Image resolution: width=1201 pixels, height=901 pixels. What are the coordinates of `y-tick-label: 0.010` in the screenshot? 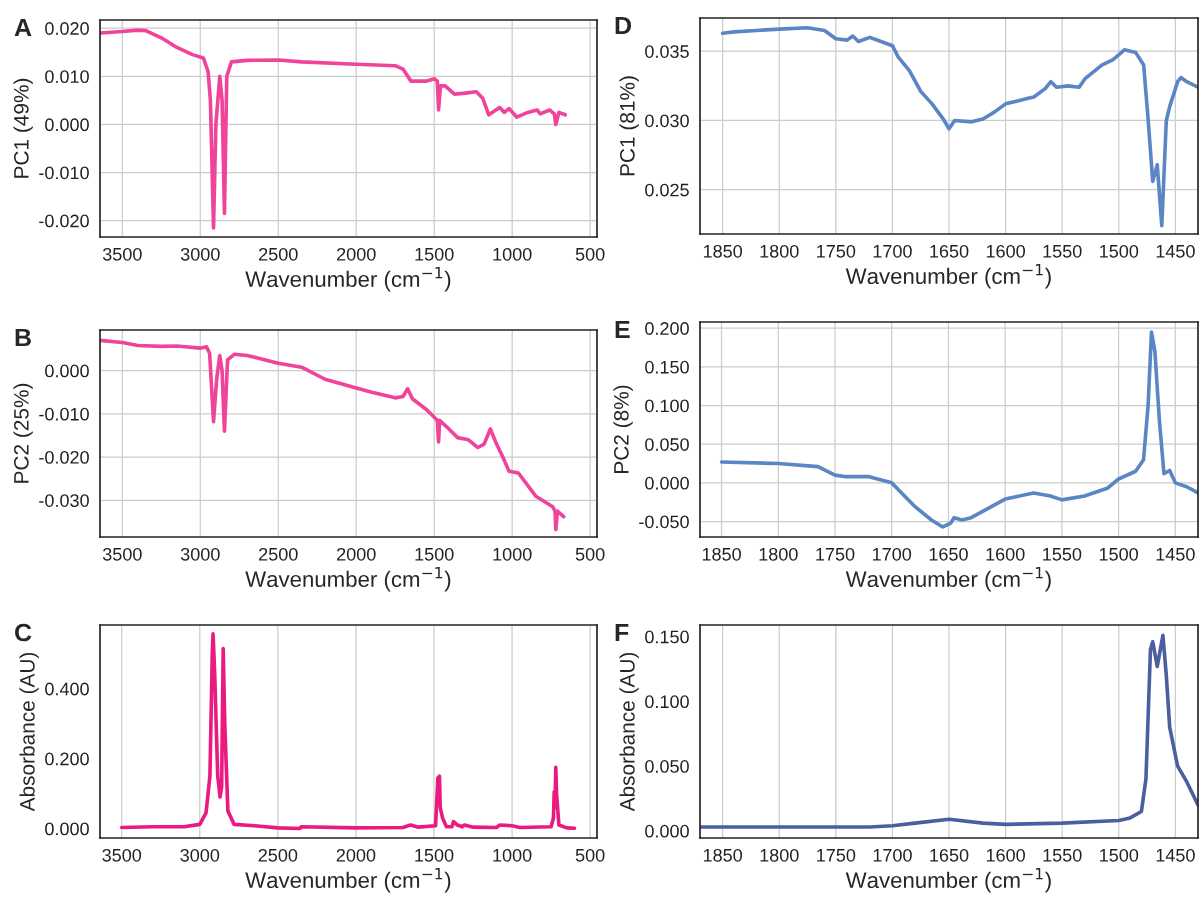 It's located at (67, 77).